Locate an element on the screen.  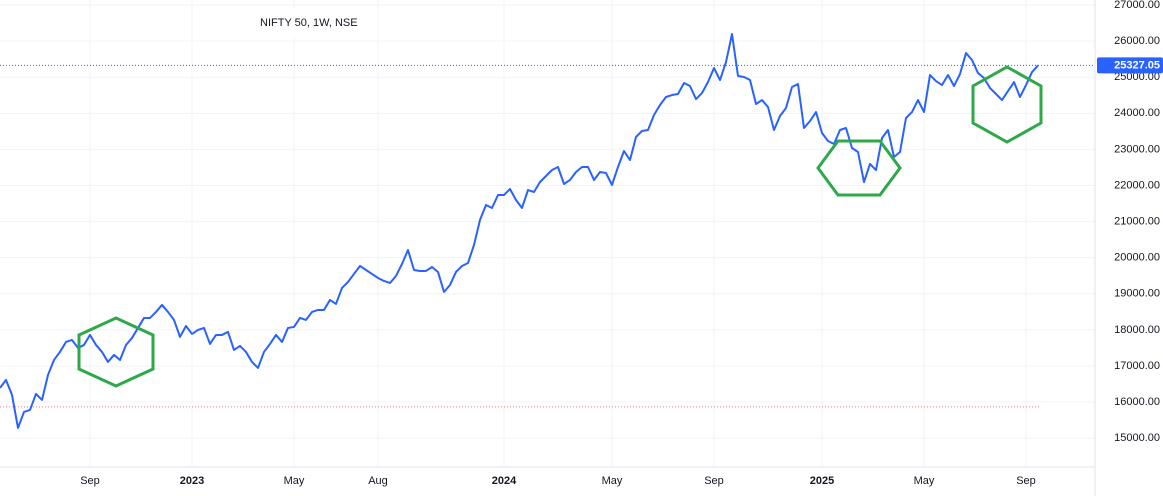
title-box is located at coordinates (310, 23).